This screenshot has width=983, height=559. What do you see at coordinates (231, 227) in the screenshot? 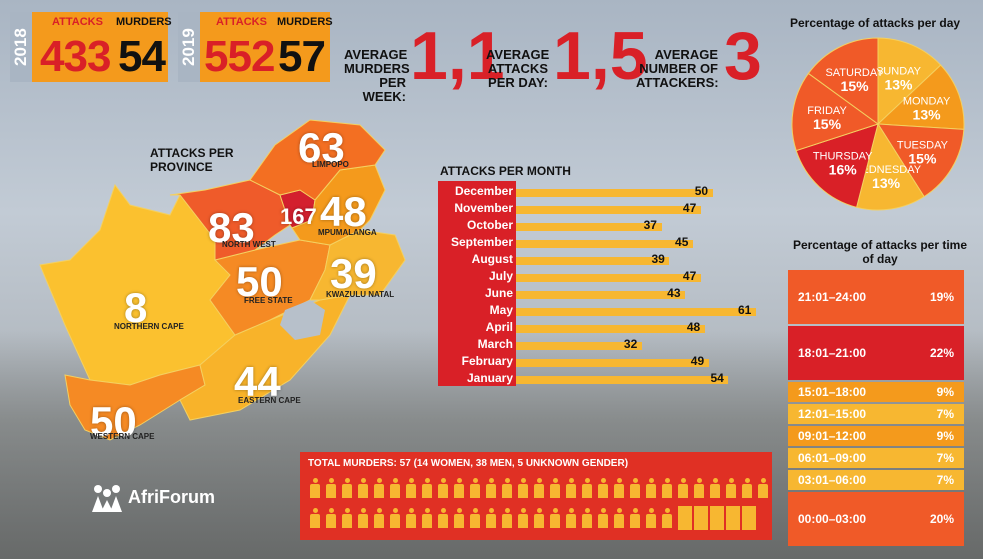
I see `province-value-north-west: 83` at bounding box center [231, 227].